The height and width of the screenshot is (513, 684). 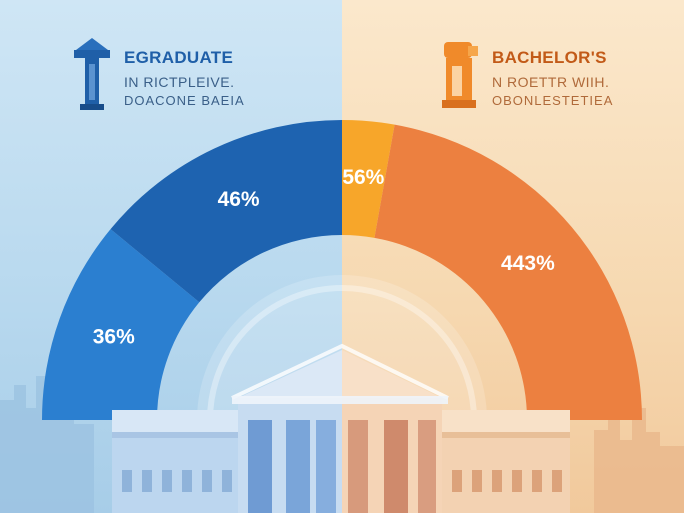 I want to click on slice-56-percent, so click(x=368, y=179).